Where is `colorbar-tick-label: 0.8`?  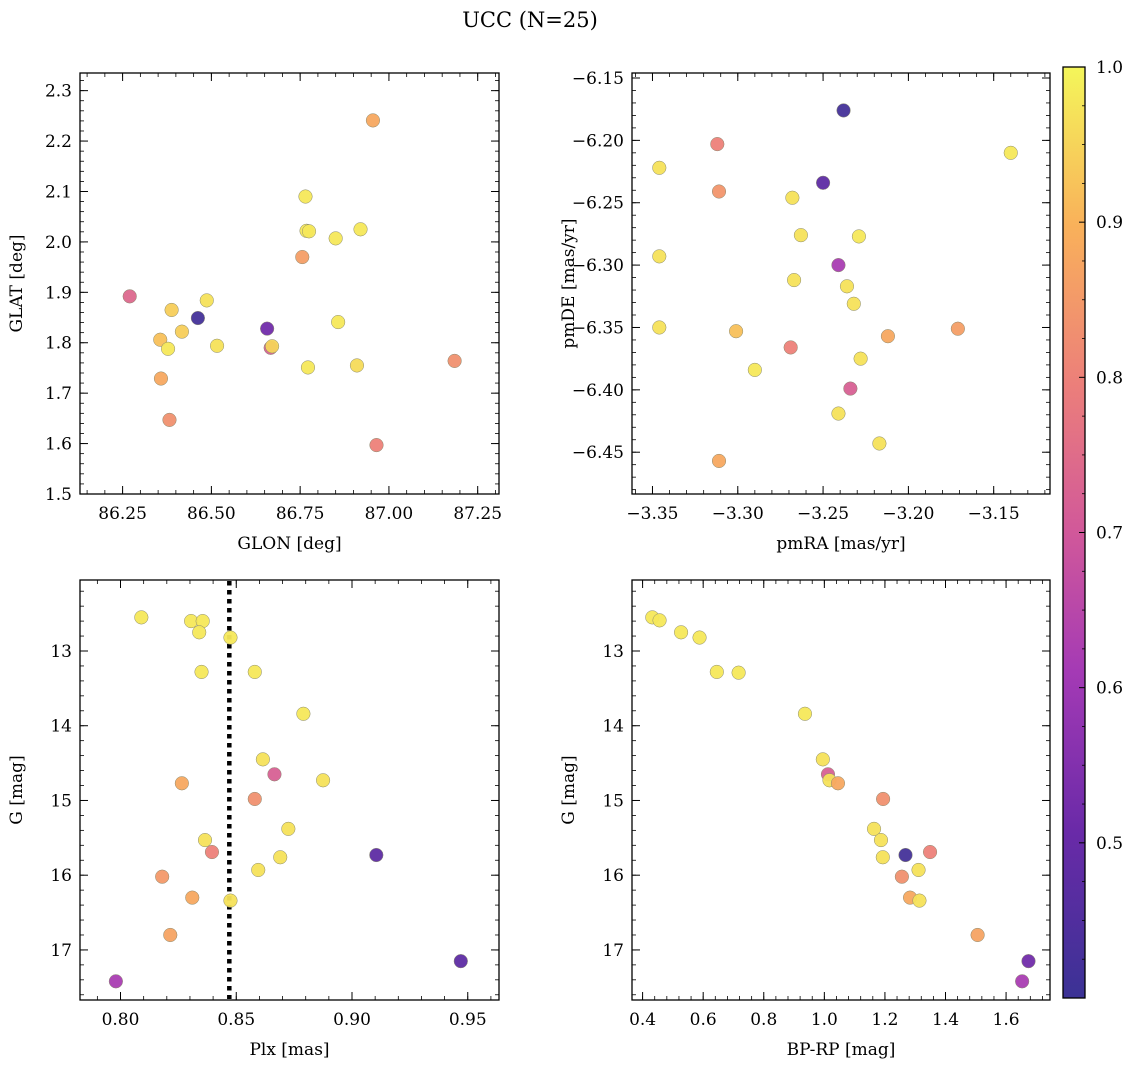
colorbar-tick-label: 0.8 is located at coordinates (1109, 378).